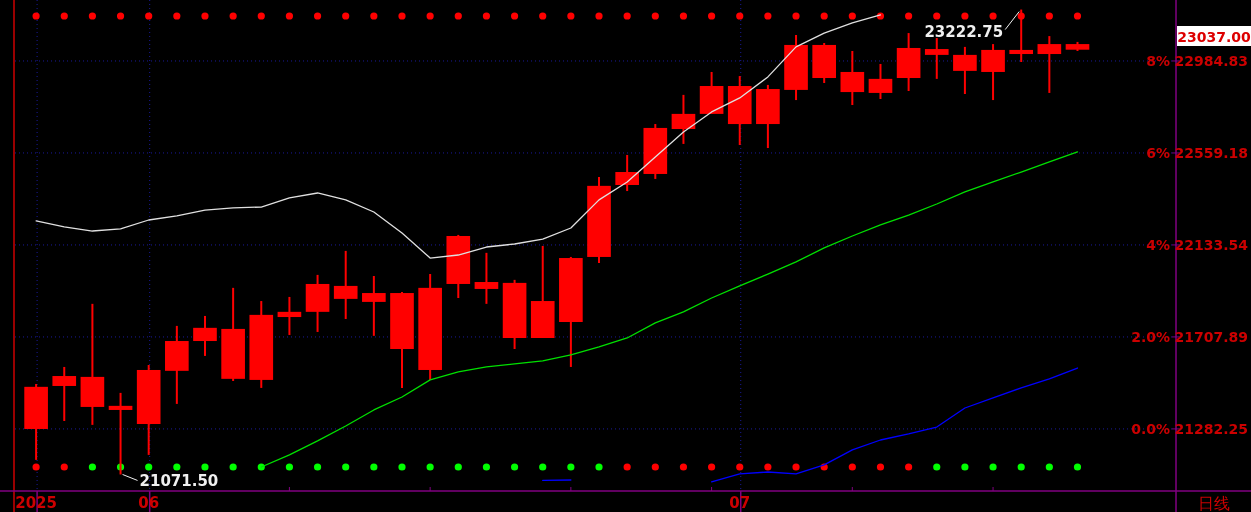  Describe the element at coordinates (1158, 244) in the screenshot. I see `y2-tick-label: 4%` at that location.